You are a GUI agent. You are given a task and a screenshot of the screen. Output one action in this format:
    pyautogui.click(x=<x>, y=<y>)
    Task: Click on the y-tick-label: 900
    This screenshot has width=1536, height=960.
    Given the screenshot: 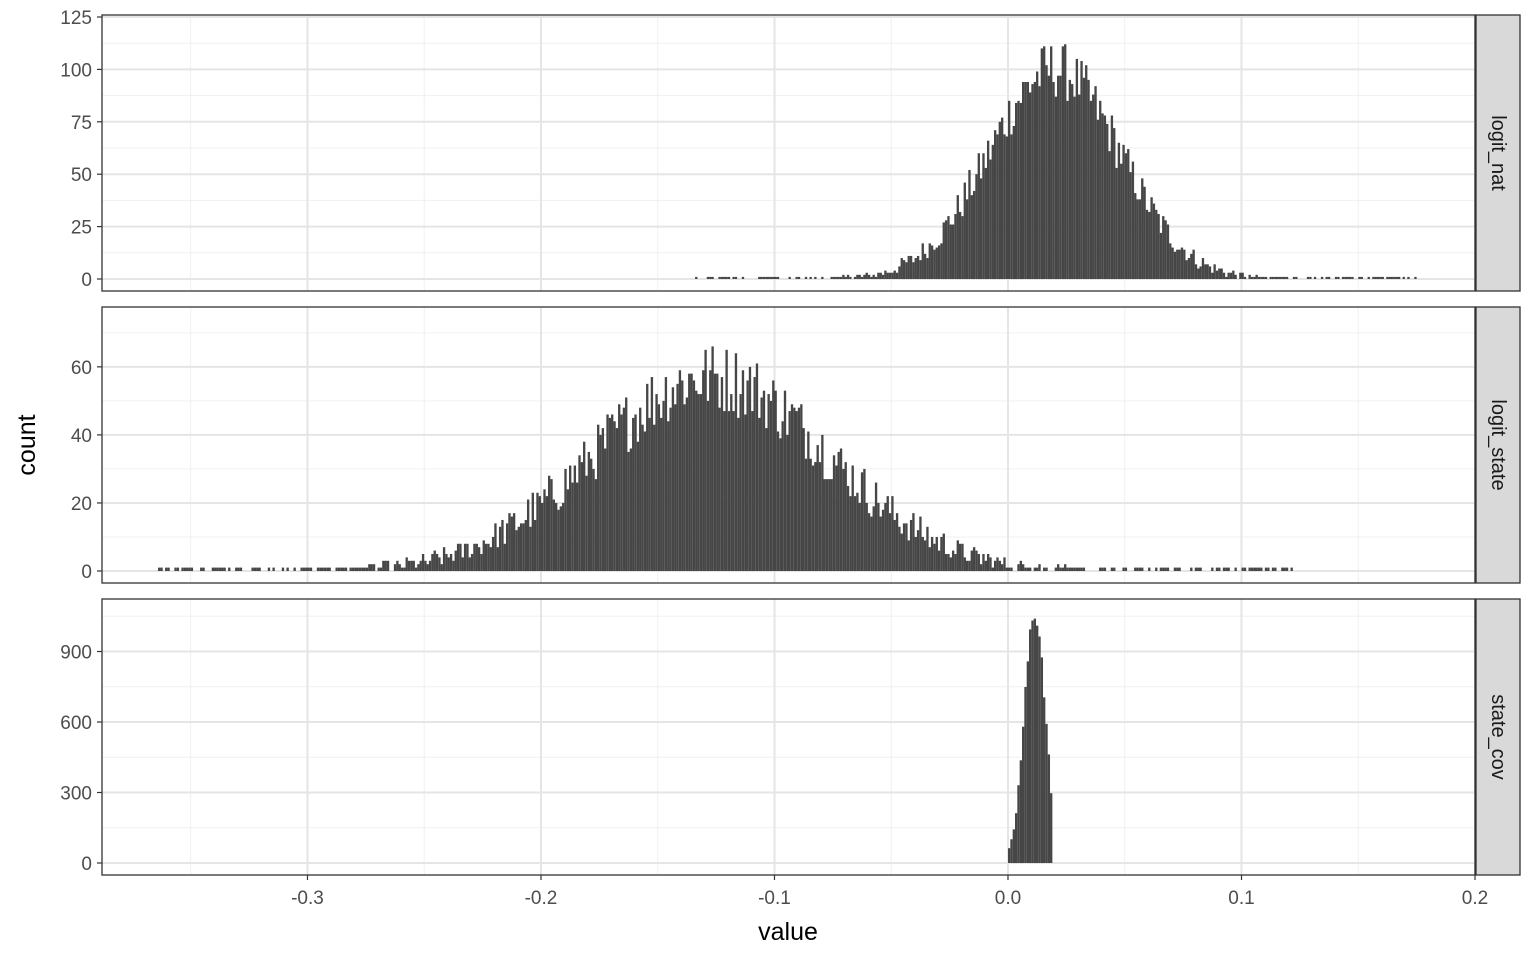 What is the action you would take?
    pyautogui.click(x=76, y=653)
    